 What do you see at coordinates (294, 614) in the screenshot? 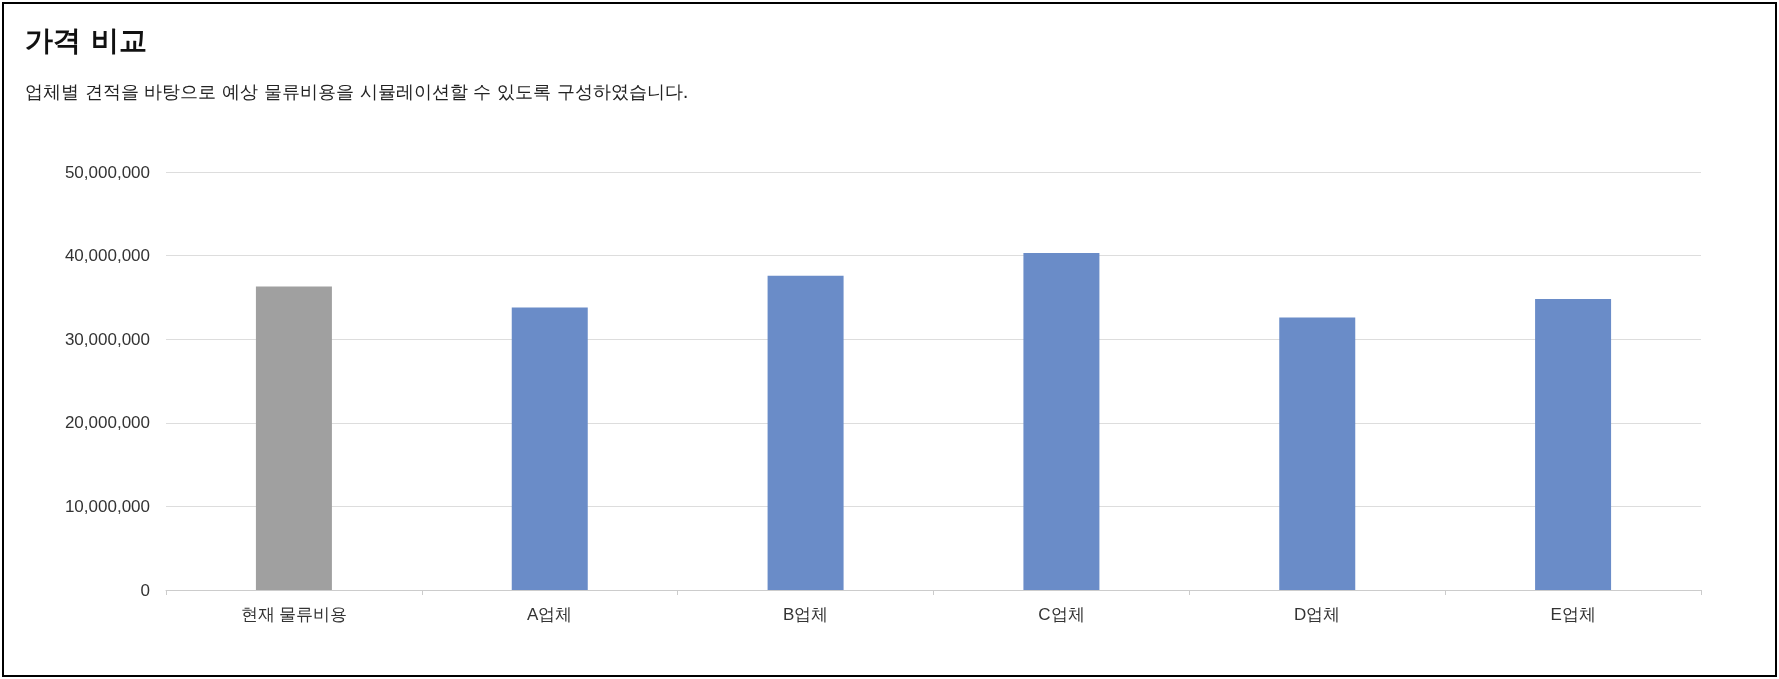
I see `x-tick-label: 현재 물류비용` at bounding box center [294, 614].